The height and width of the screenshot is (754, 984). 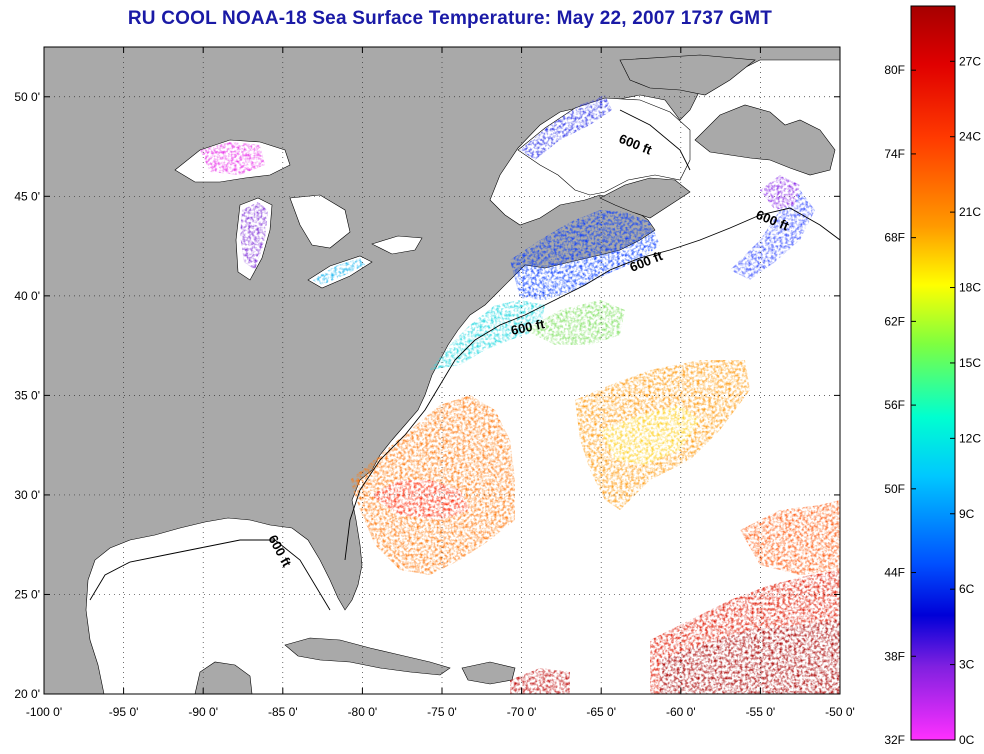 I want to click on nova-scotia-land, so click(x=645, y=198).